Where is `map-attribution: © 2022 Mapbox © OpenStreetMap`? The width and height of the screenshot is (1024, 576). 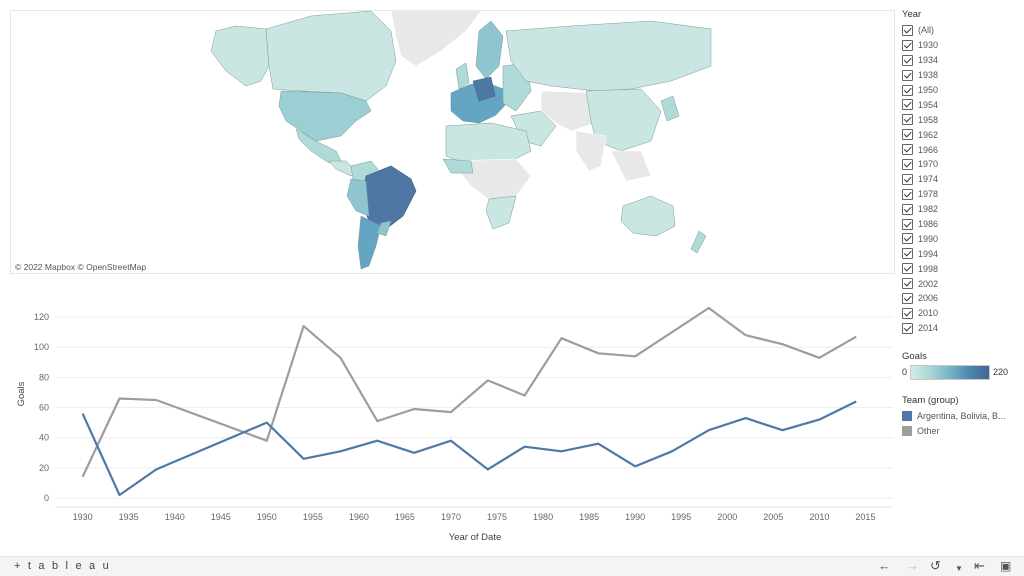 map-attribution: © 2022 Mapbox © OpenStreetMap is located at coordinates (81, 267).